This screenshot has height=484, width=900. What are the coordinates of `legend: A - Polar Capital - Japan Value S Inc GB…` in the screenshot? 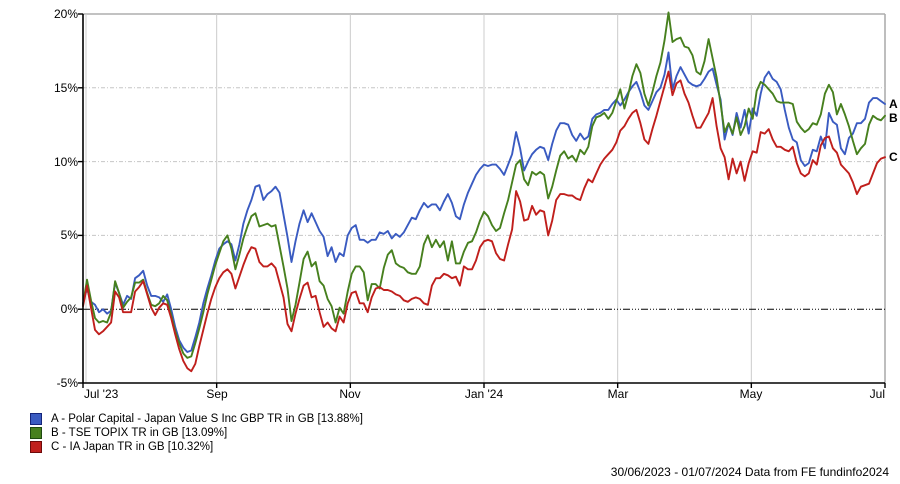 It's located at (196, 433).